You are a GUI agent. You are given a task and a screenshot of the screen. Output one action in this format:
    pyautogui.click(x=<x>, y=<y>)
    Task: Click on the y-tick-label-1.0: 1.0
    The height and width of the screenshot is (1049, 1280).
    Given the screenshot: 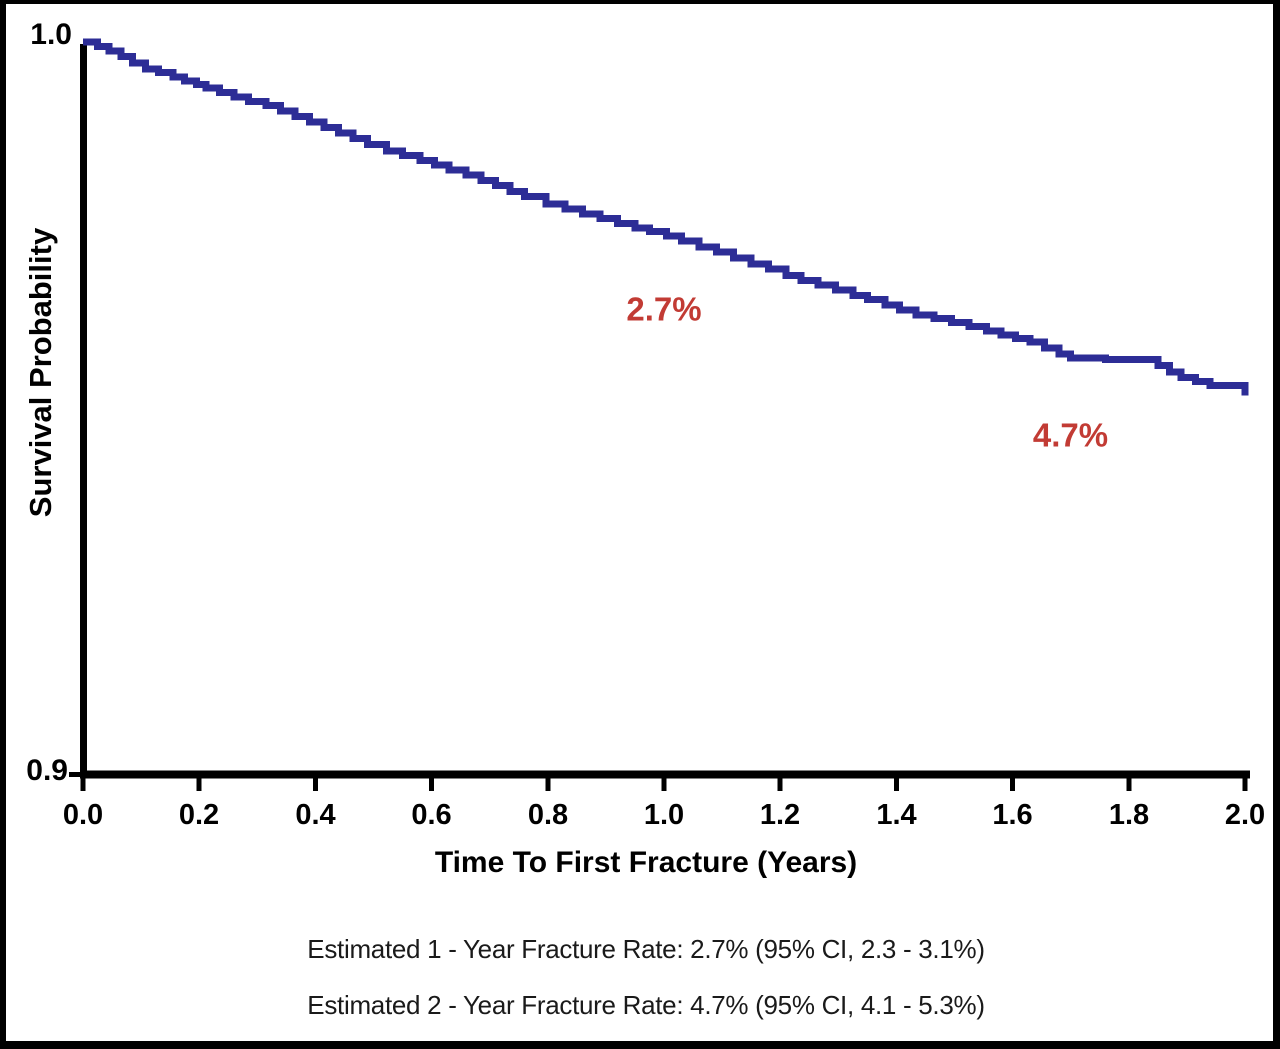 What is the action you would take?
    pyautogui.click(x=51, y=34)
    